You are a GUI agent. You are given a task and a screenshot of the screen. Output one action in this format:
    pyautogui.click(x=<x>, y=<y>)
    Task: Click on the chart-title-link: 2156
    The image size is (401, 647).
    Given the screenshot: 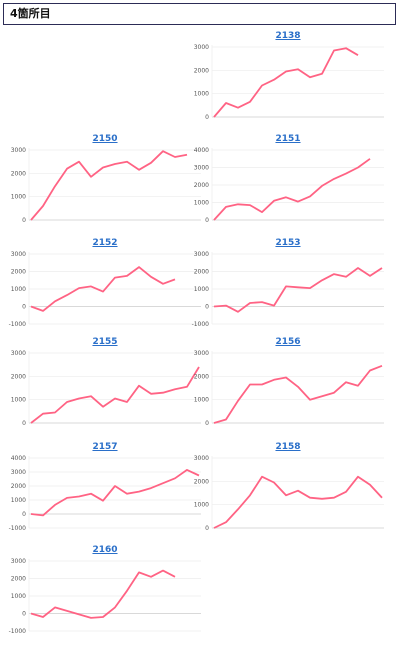 What is the action you would take?
    pyautogui.click(x=288, y=342)
    